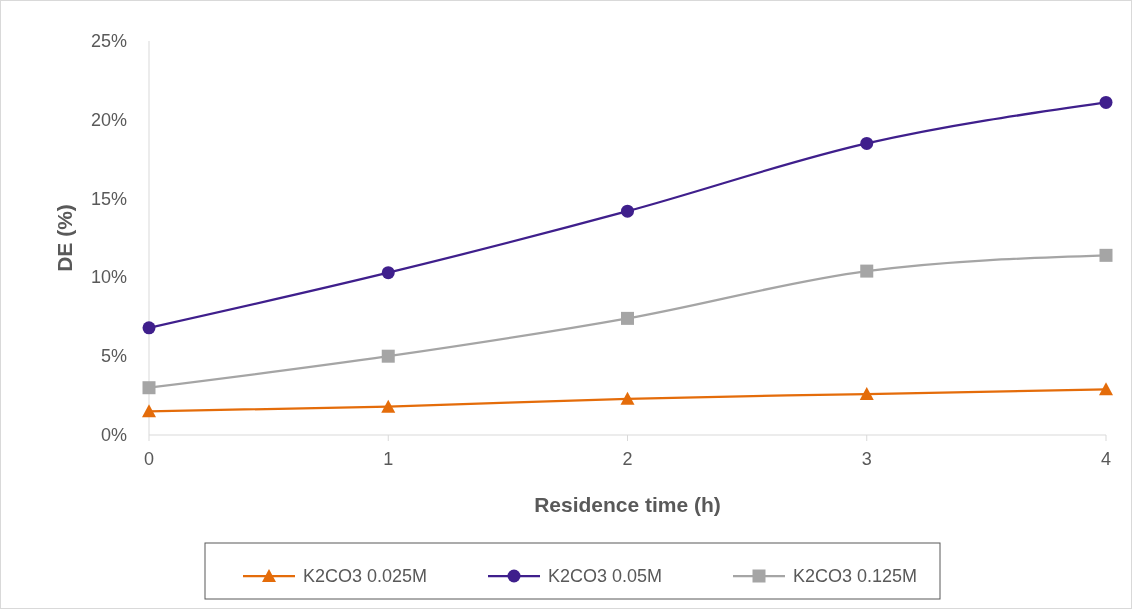 This screenshot has width=1132, height=609. What do you see at coordinates (388, 459) in the screenshot?
I see `x-tick-label: 1` at bounding box center [388, 459].